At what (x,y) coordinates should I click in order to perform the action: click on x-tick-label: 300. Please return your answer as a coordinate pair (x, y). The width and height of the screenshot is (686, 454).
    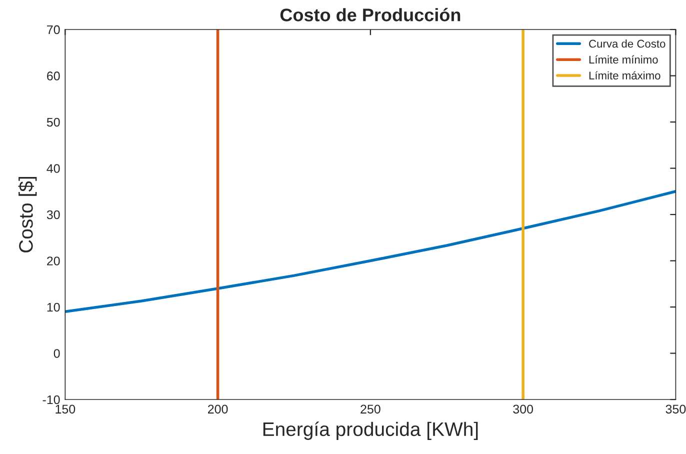
    Looking at the image, I should click on (523, 409).